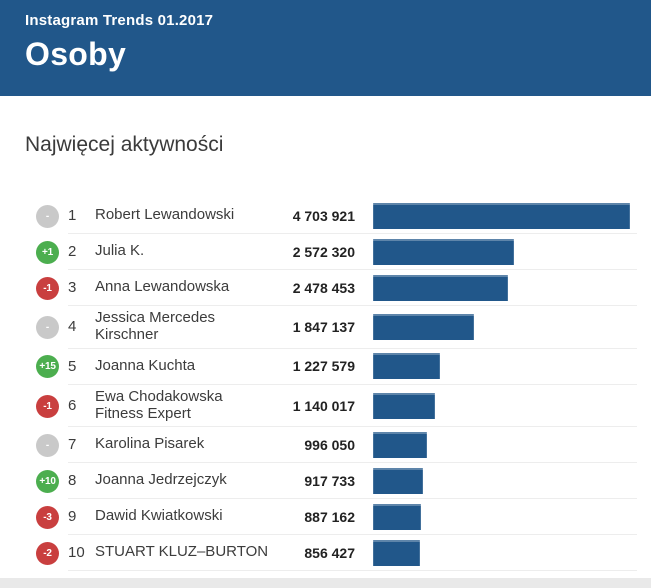 This screenshot has width=651, height=588. I want to click on rank-number: 3, so click(72, 288).